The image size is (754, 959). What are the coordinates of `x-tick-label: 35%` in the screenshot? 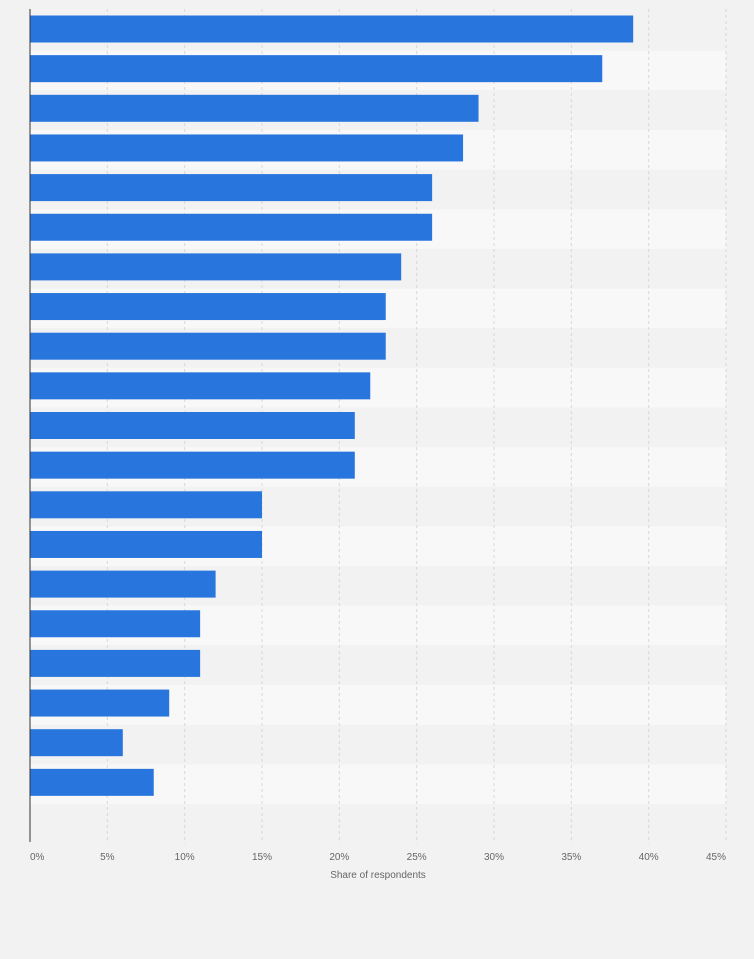 It's located at (571, 857).